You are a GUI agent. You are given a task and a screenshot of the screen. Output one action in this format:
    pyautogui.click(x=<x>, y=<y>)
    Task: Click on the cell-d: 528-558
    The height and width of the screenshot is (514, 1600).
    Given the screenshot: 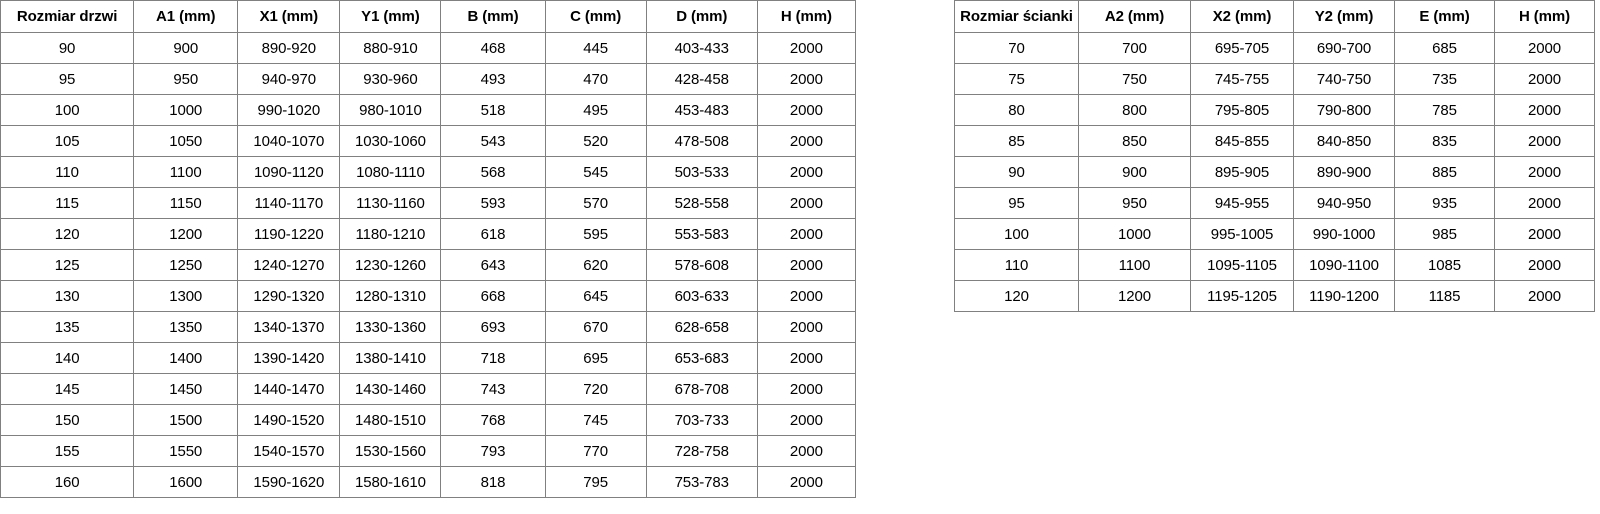 What is the action you would take?
    pyautogui.click(x=701, y=203)
    